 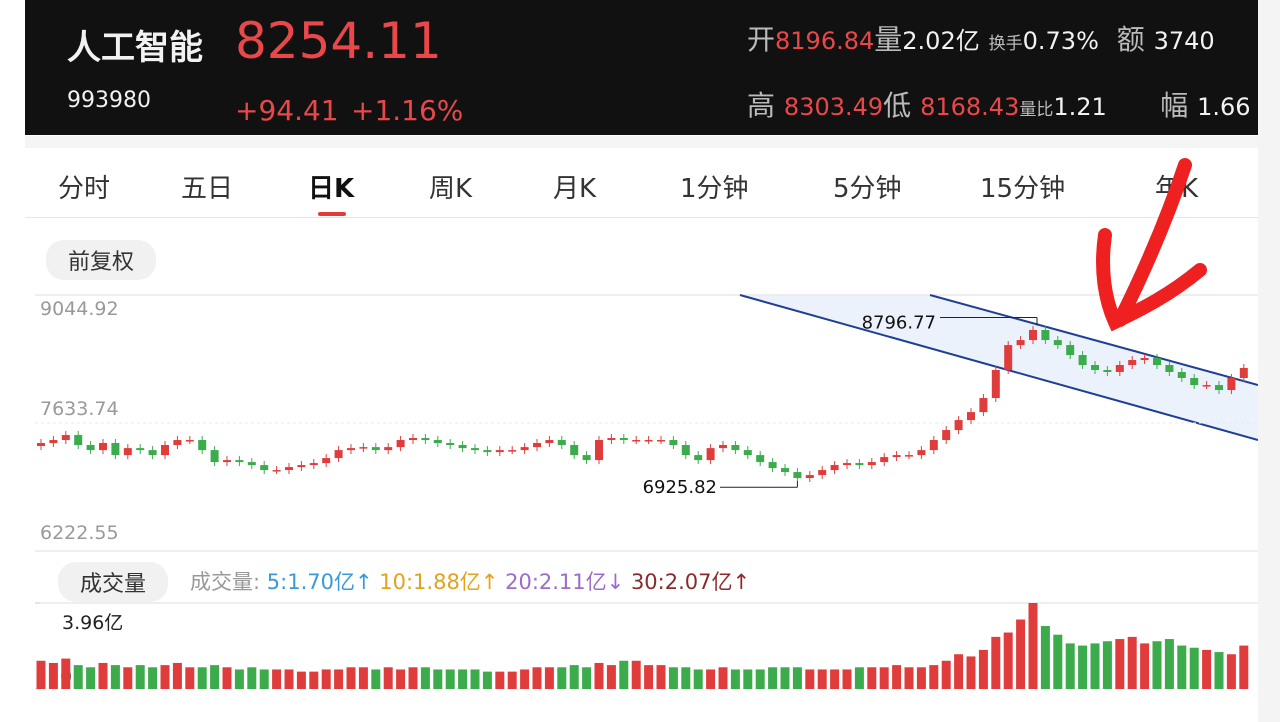 What do you see at coordinates (1023, 189) in the screenshot?
I see `tab: 15分钟` at bounding box center [1023, 189].